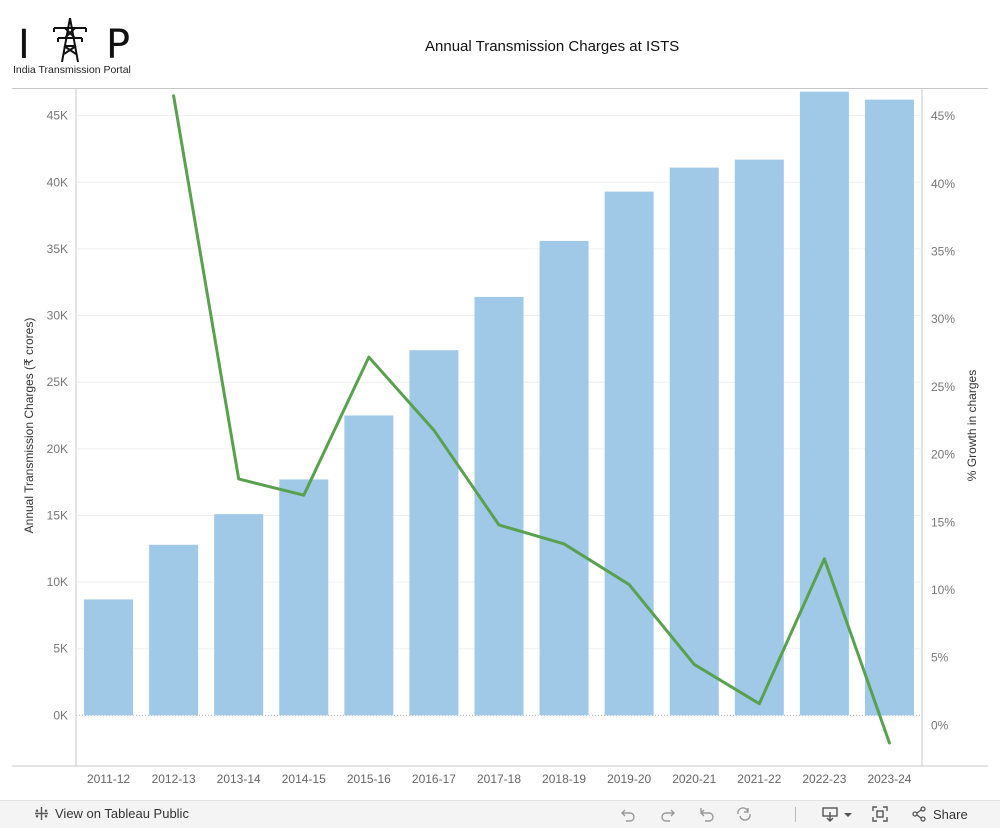 This screenshot has height=828, width=1000. What do you see at coordinates (29, 426) in the screenshot?
I see `y-axis-title: Annual Transmission Charges (₹ crores)` at bounding box center [29, 426].